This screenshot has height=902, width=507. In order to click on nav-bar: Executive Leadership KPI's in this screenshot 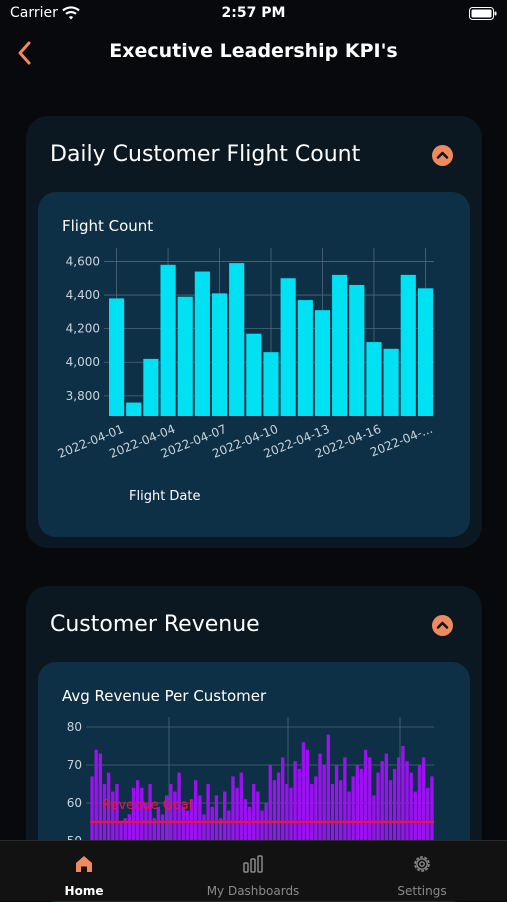, I will do `click(253, 53)`.